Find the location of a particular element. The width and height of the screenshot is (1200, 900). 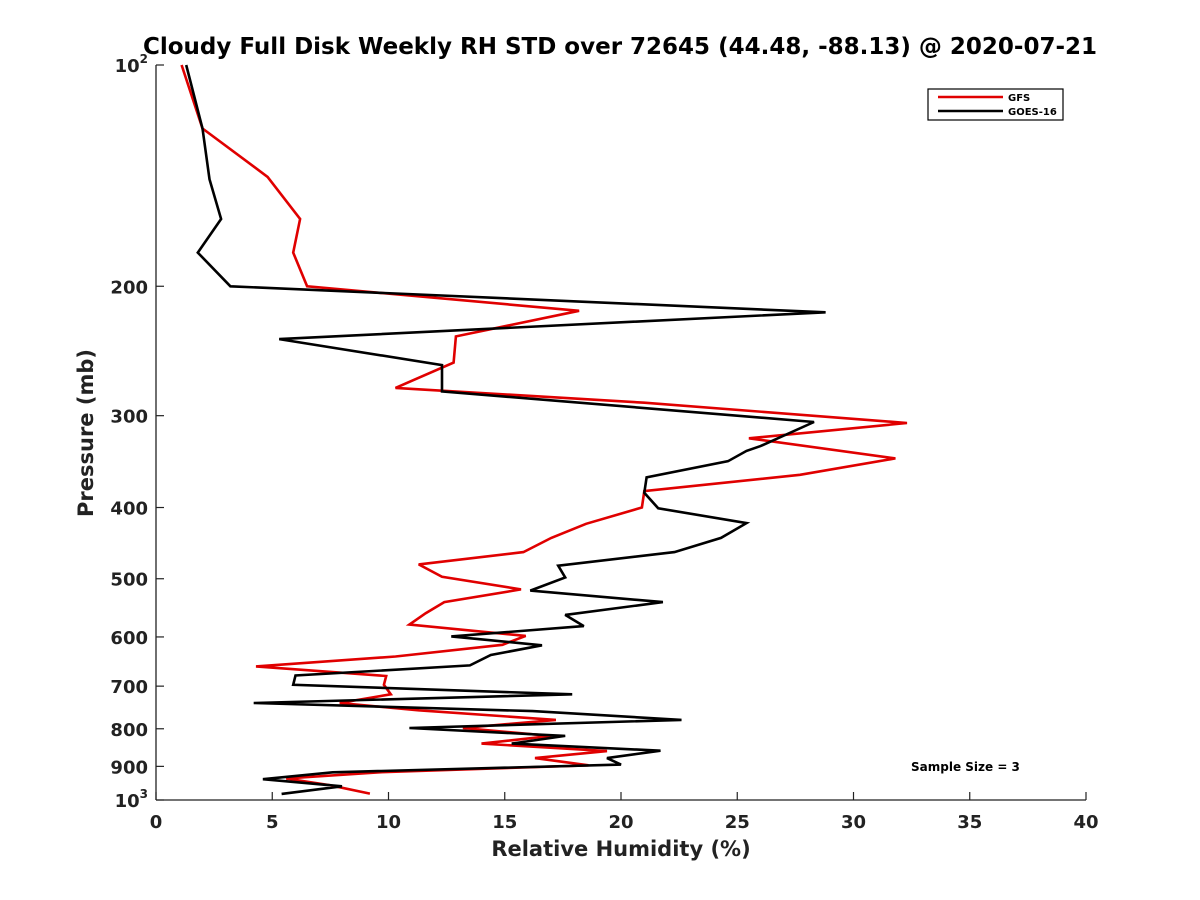

x-tick-label: 40 is located at coordinates (1085, 822).